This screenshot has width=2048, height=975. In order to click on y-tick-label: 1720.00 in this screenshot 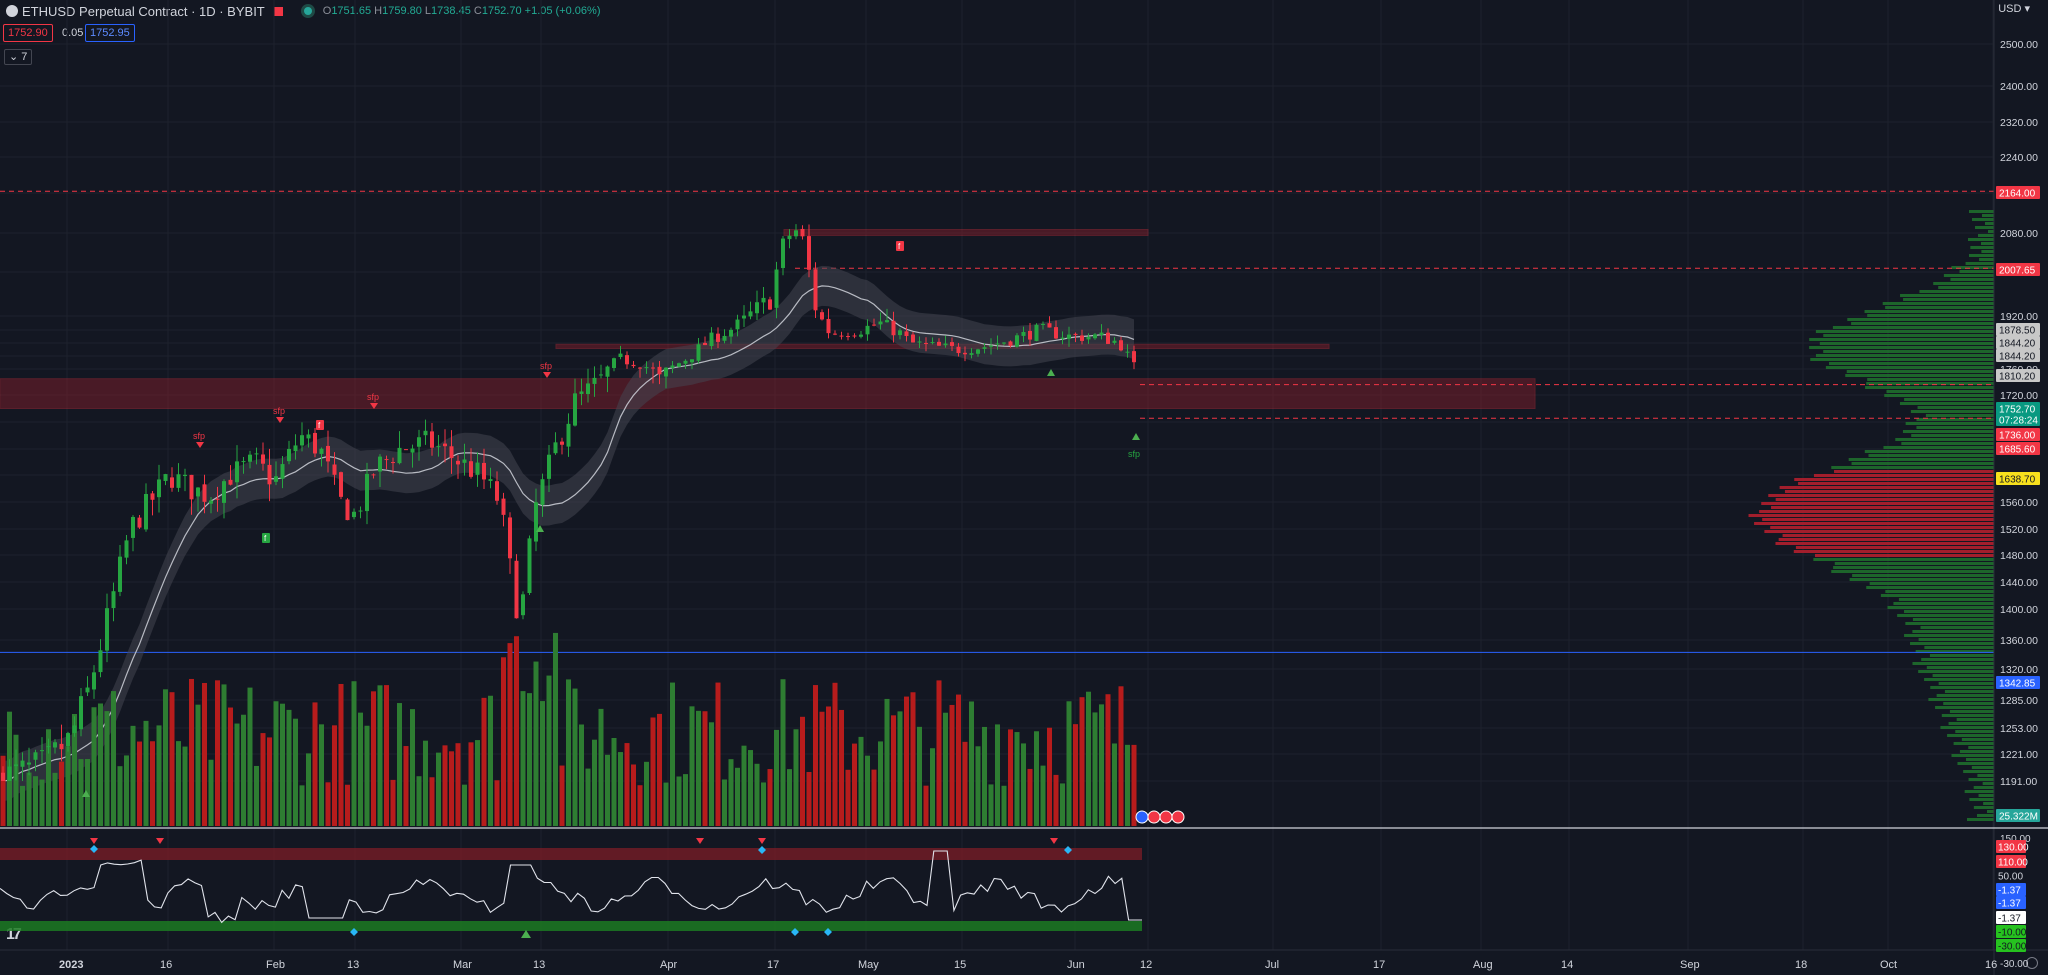, I will do `click(2019, 396)`.